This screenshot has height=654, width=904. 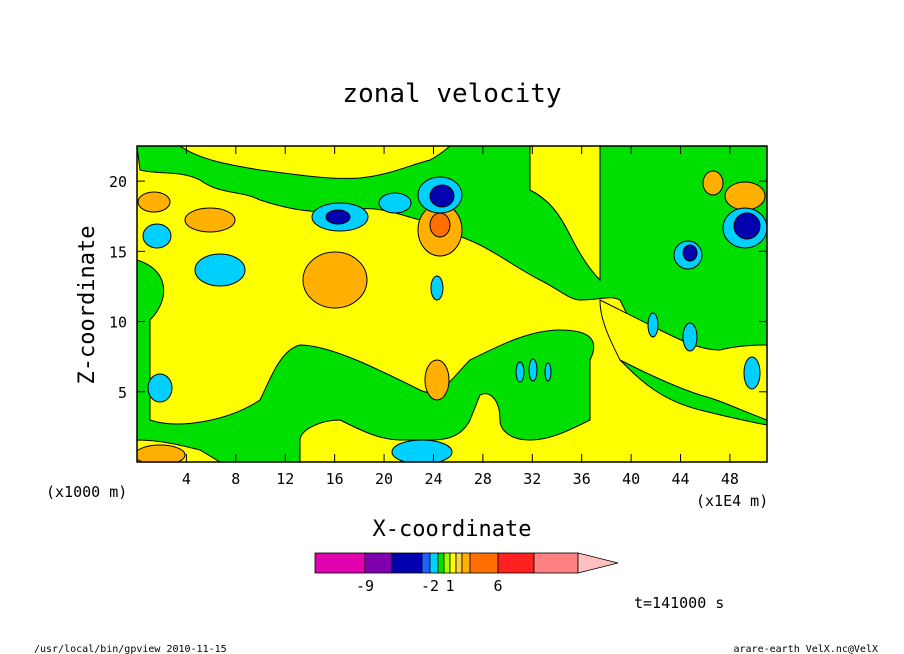 I want to click on y-units-label: (x1000 m), so click(x=86, y=492).